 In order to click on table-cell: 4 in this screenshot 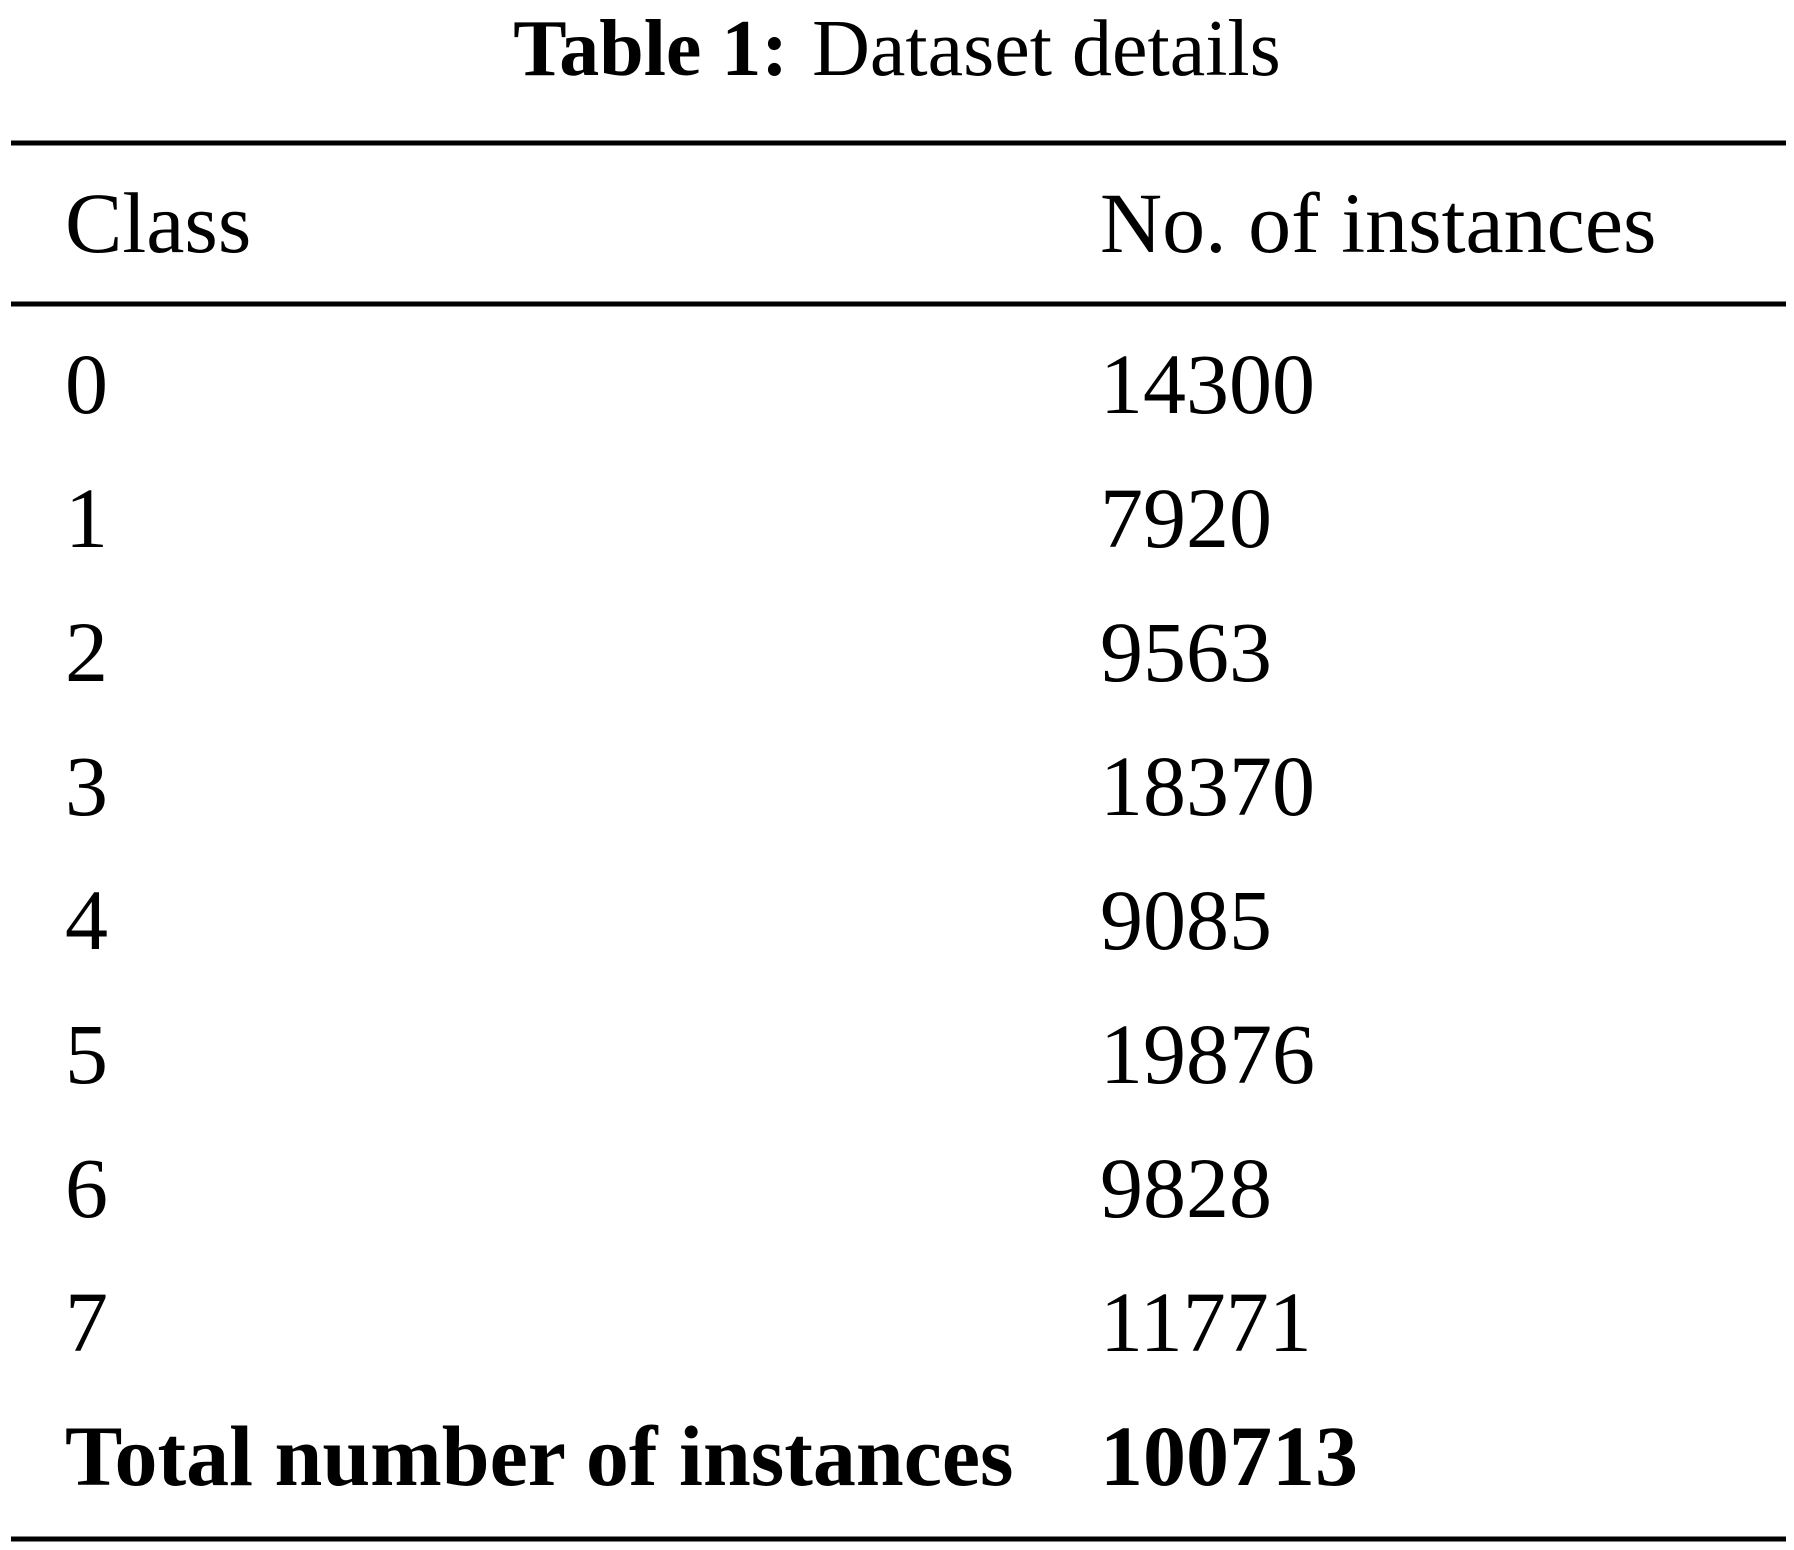, I will do `click(86, 920)`.